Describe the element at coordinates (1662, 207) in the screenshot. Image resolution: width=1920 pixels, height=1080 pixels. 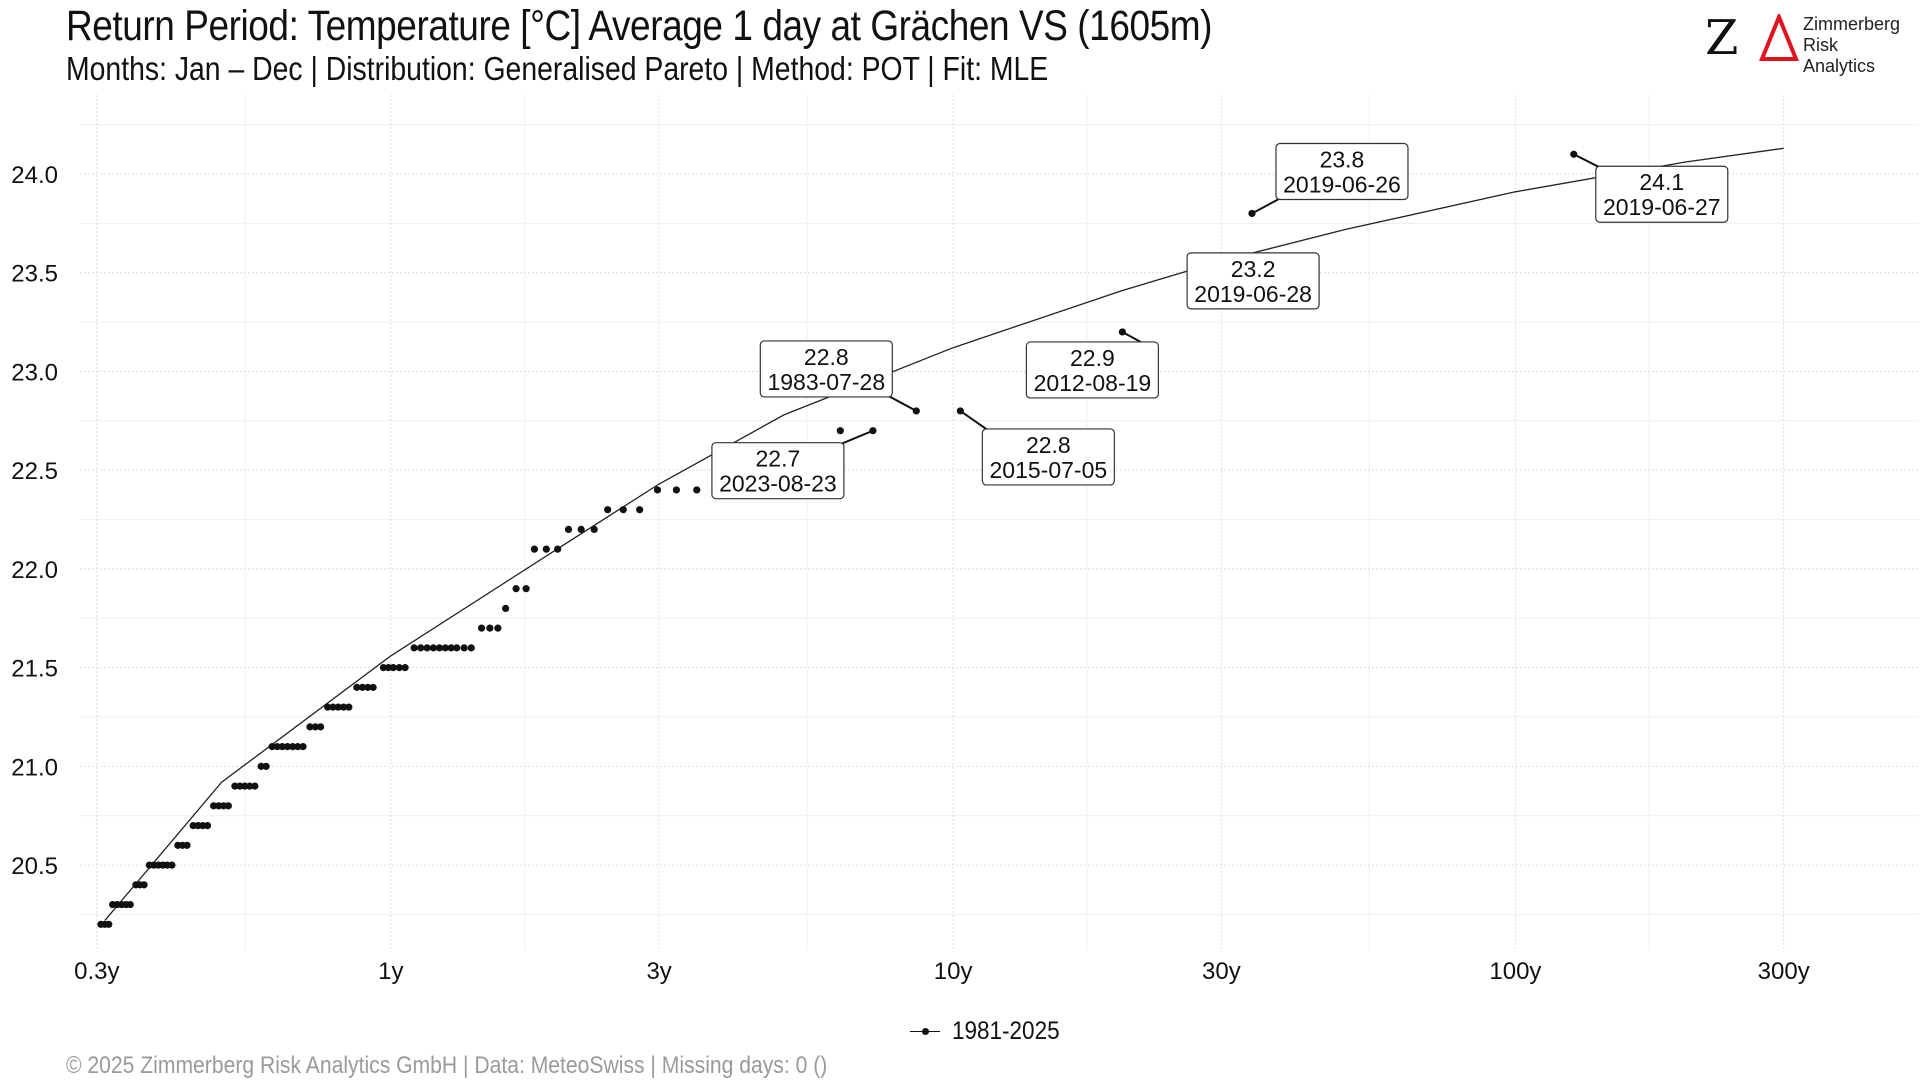
I see `point-label-date: 2019-06-27` at that location.